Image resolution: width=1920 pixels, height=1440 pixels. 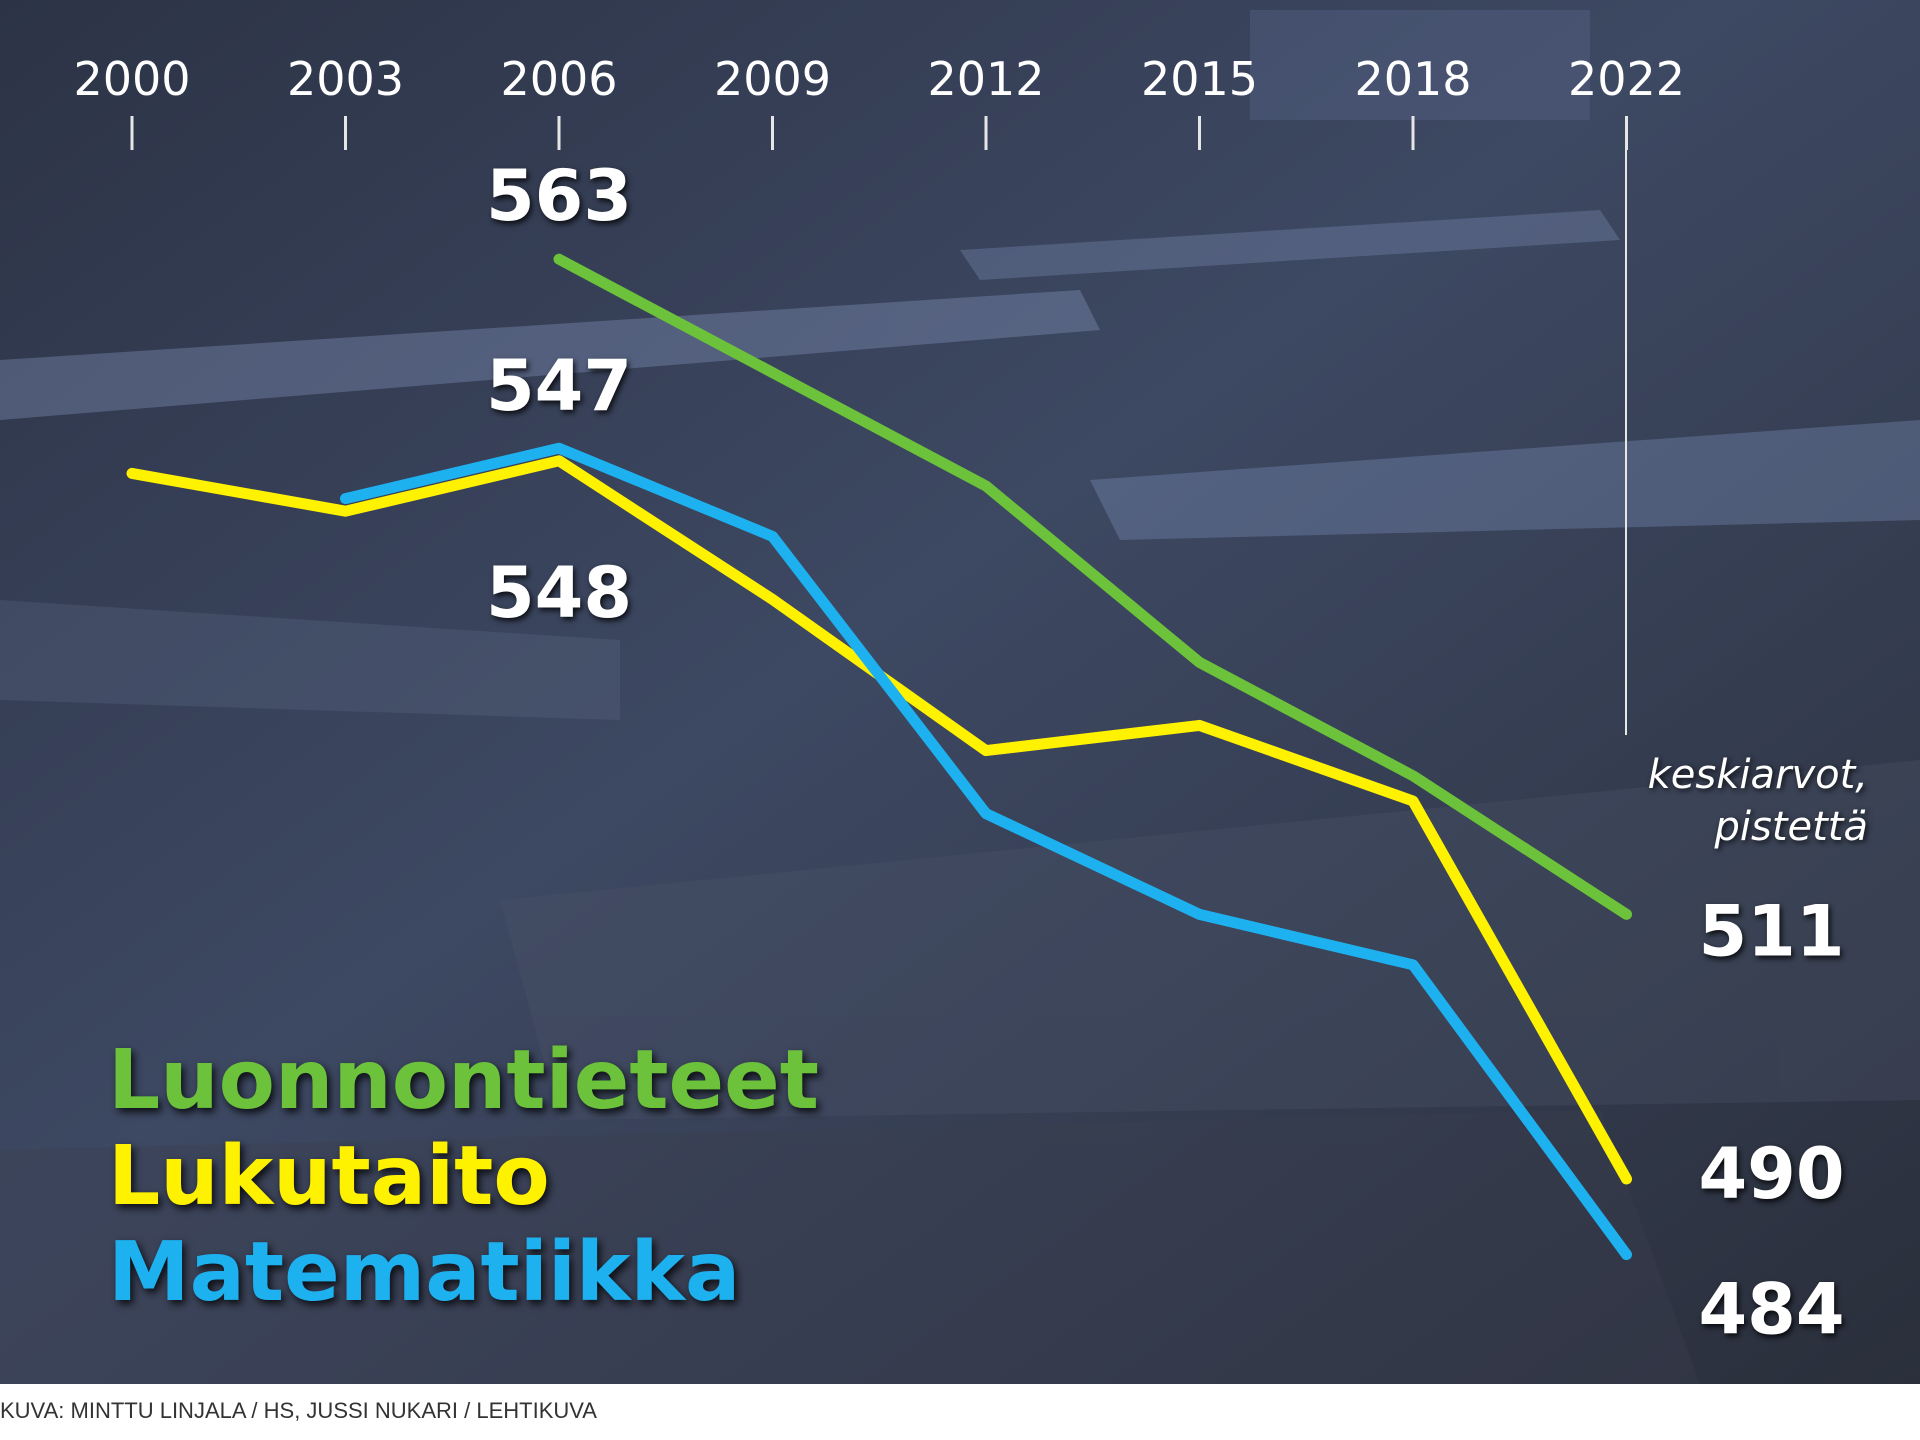 What do you see at coordinates (1771, 931) in the screenshot?
I see `data-label: 511` at bounding box center [1771, 931].